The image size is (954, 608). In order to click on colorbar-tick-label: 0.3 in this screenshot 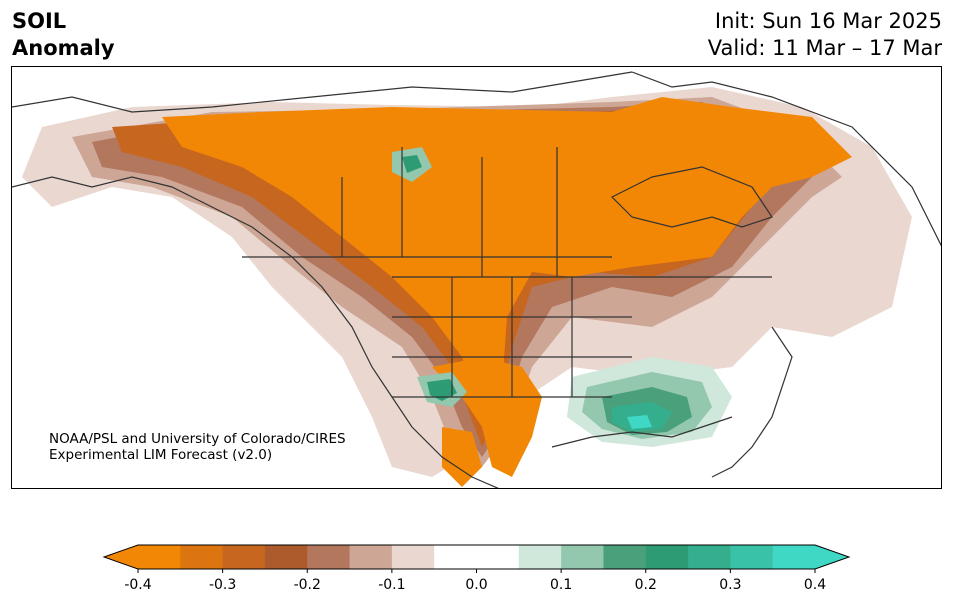, I will do `click(730, 585)`.